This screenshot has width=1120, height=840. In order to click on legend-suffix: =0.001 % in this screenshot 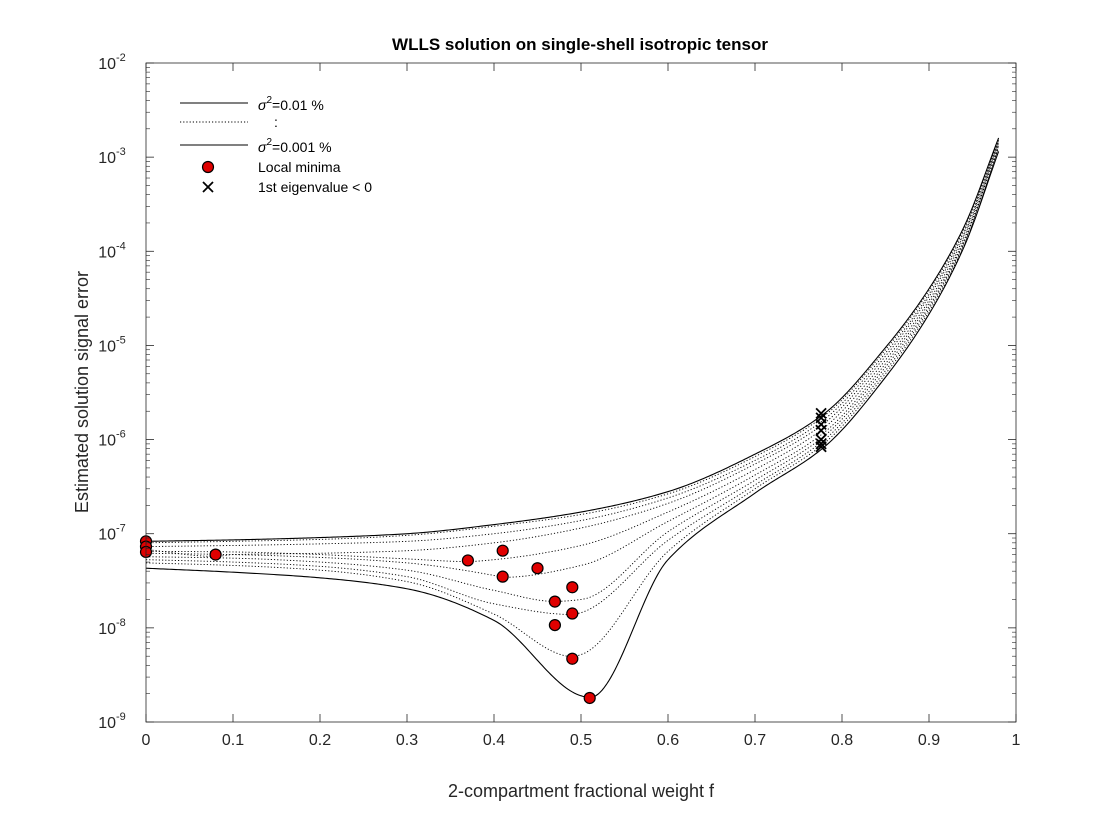, I will do `click(302, 147)`.